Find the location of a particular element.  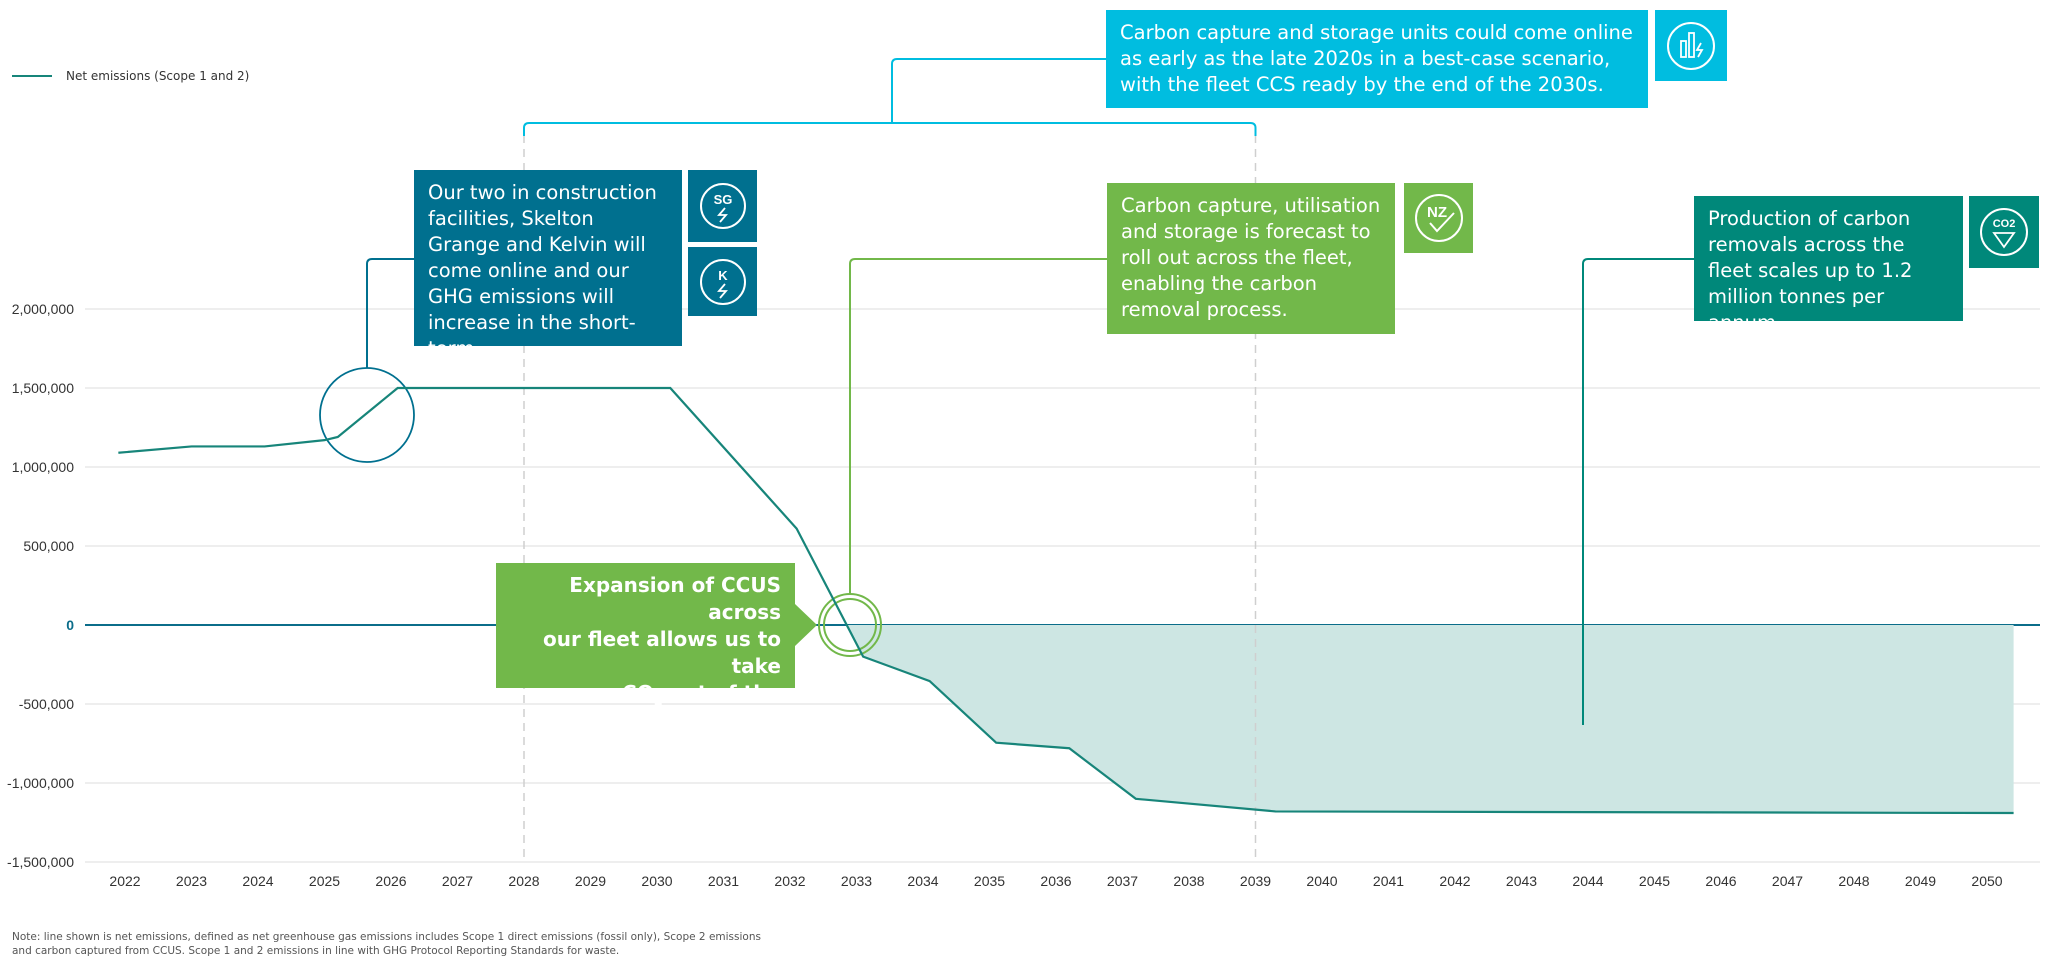

x-tick-label: 2049 is located at coordinates (1920, 881).